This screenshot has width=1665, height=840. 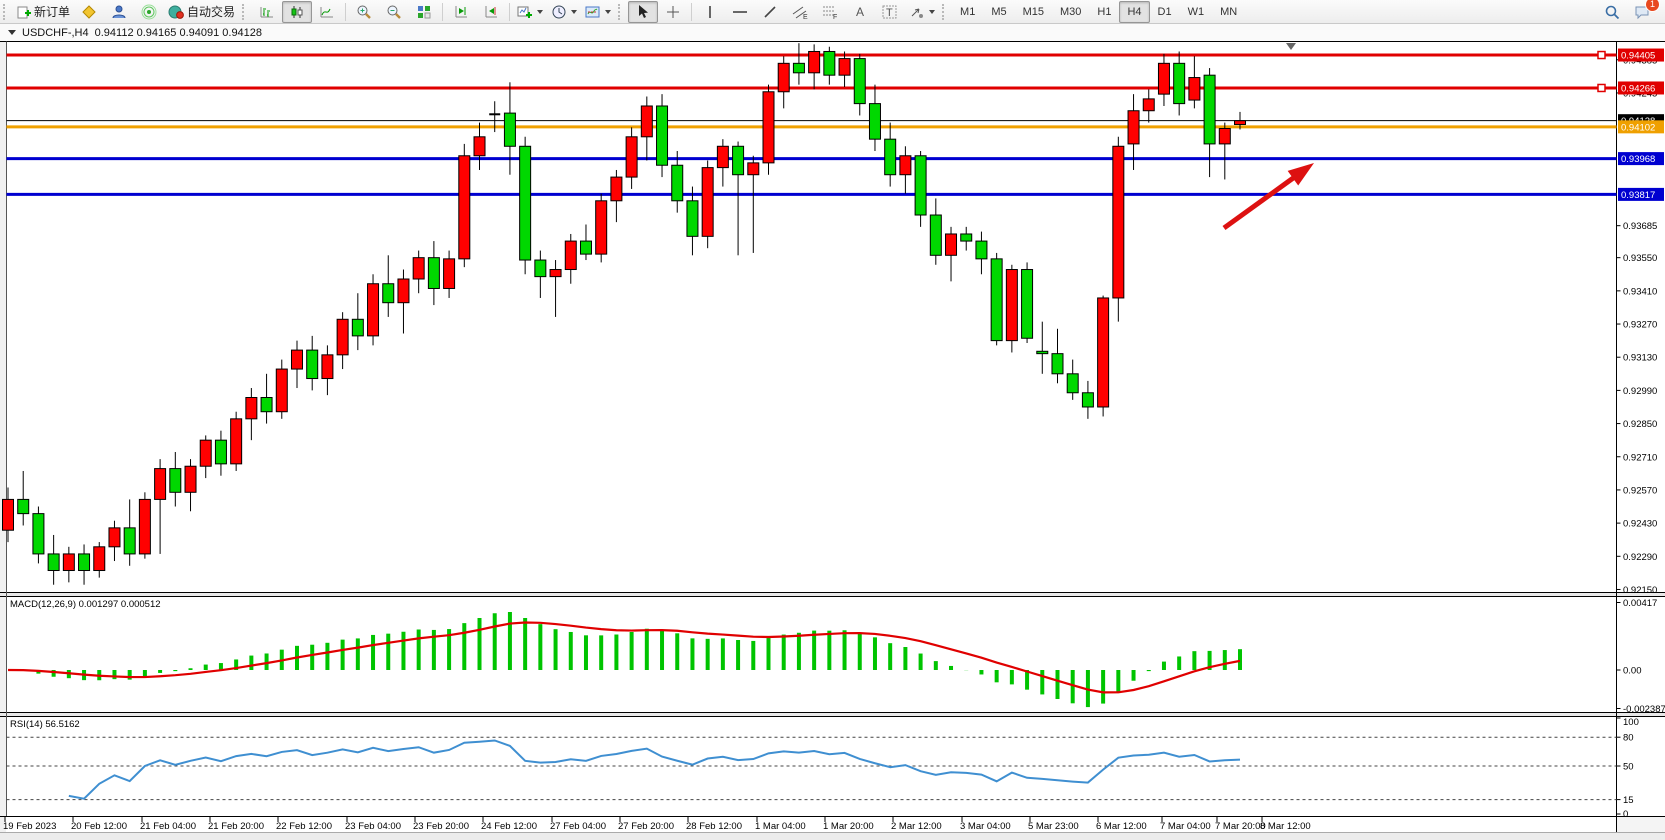 I want to click on zoom-in-button, so click(x=364, y=12).